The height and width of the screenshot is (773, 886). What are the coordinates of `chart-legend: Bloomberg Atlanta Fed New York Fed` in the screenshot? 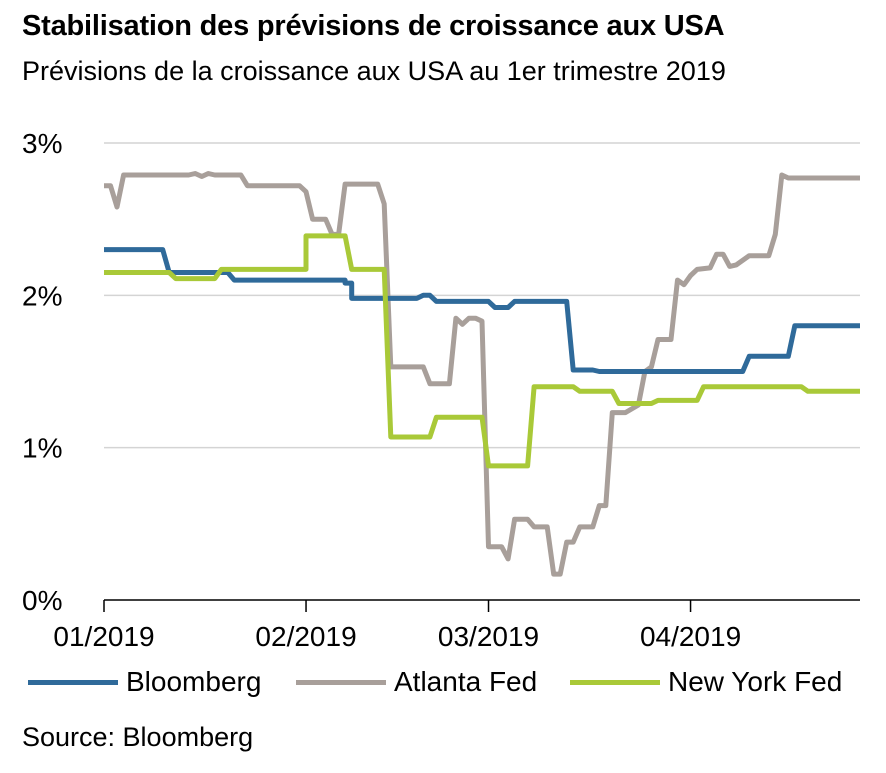 It's located at (453, 682).